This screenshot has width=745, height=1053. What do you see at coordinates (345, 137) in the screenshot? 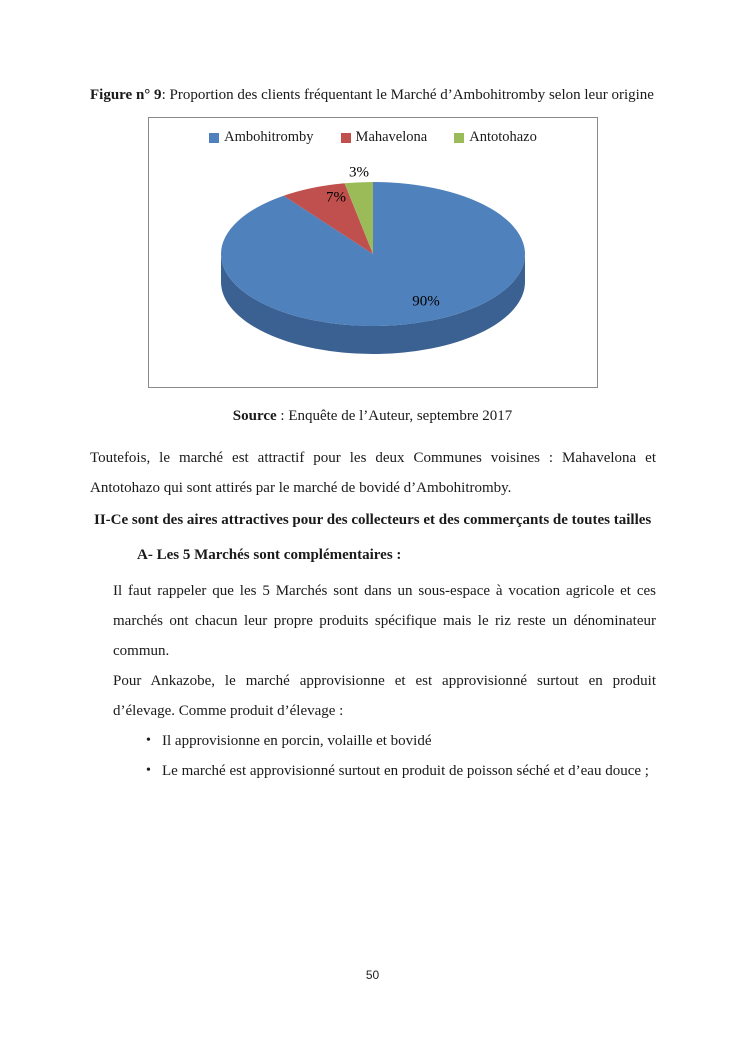
I see `legend-swatch-red-icon` at bounding box center [345, 137].